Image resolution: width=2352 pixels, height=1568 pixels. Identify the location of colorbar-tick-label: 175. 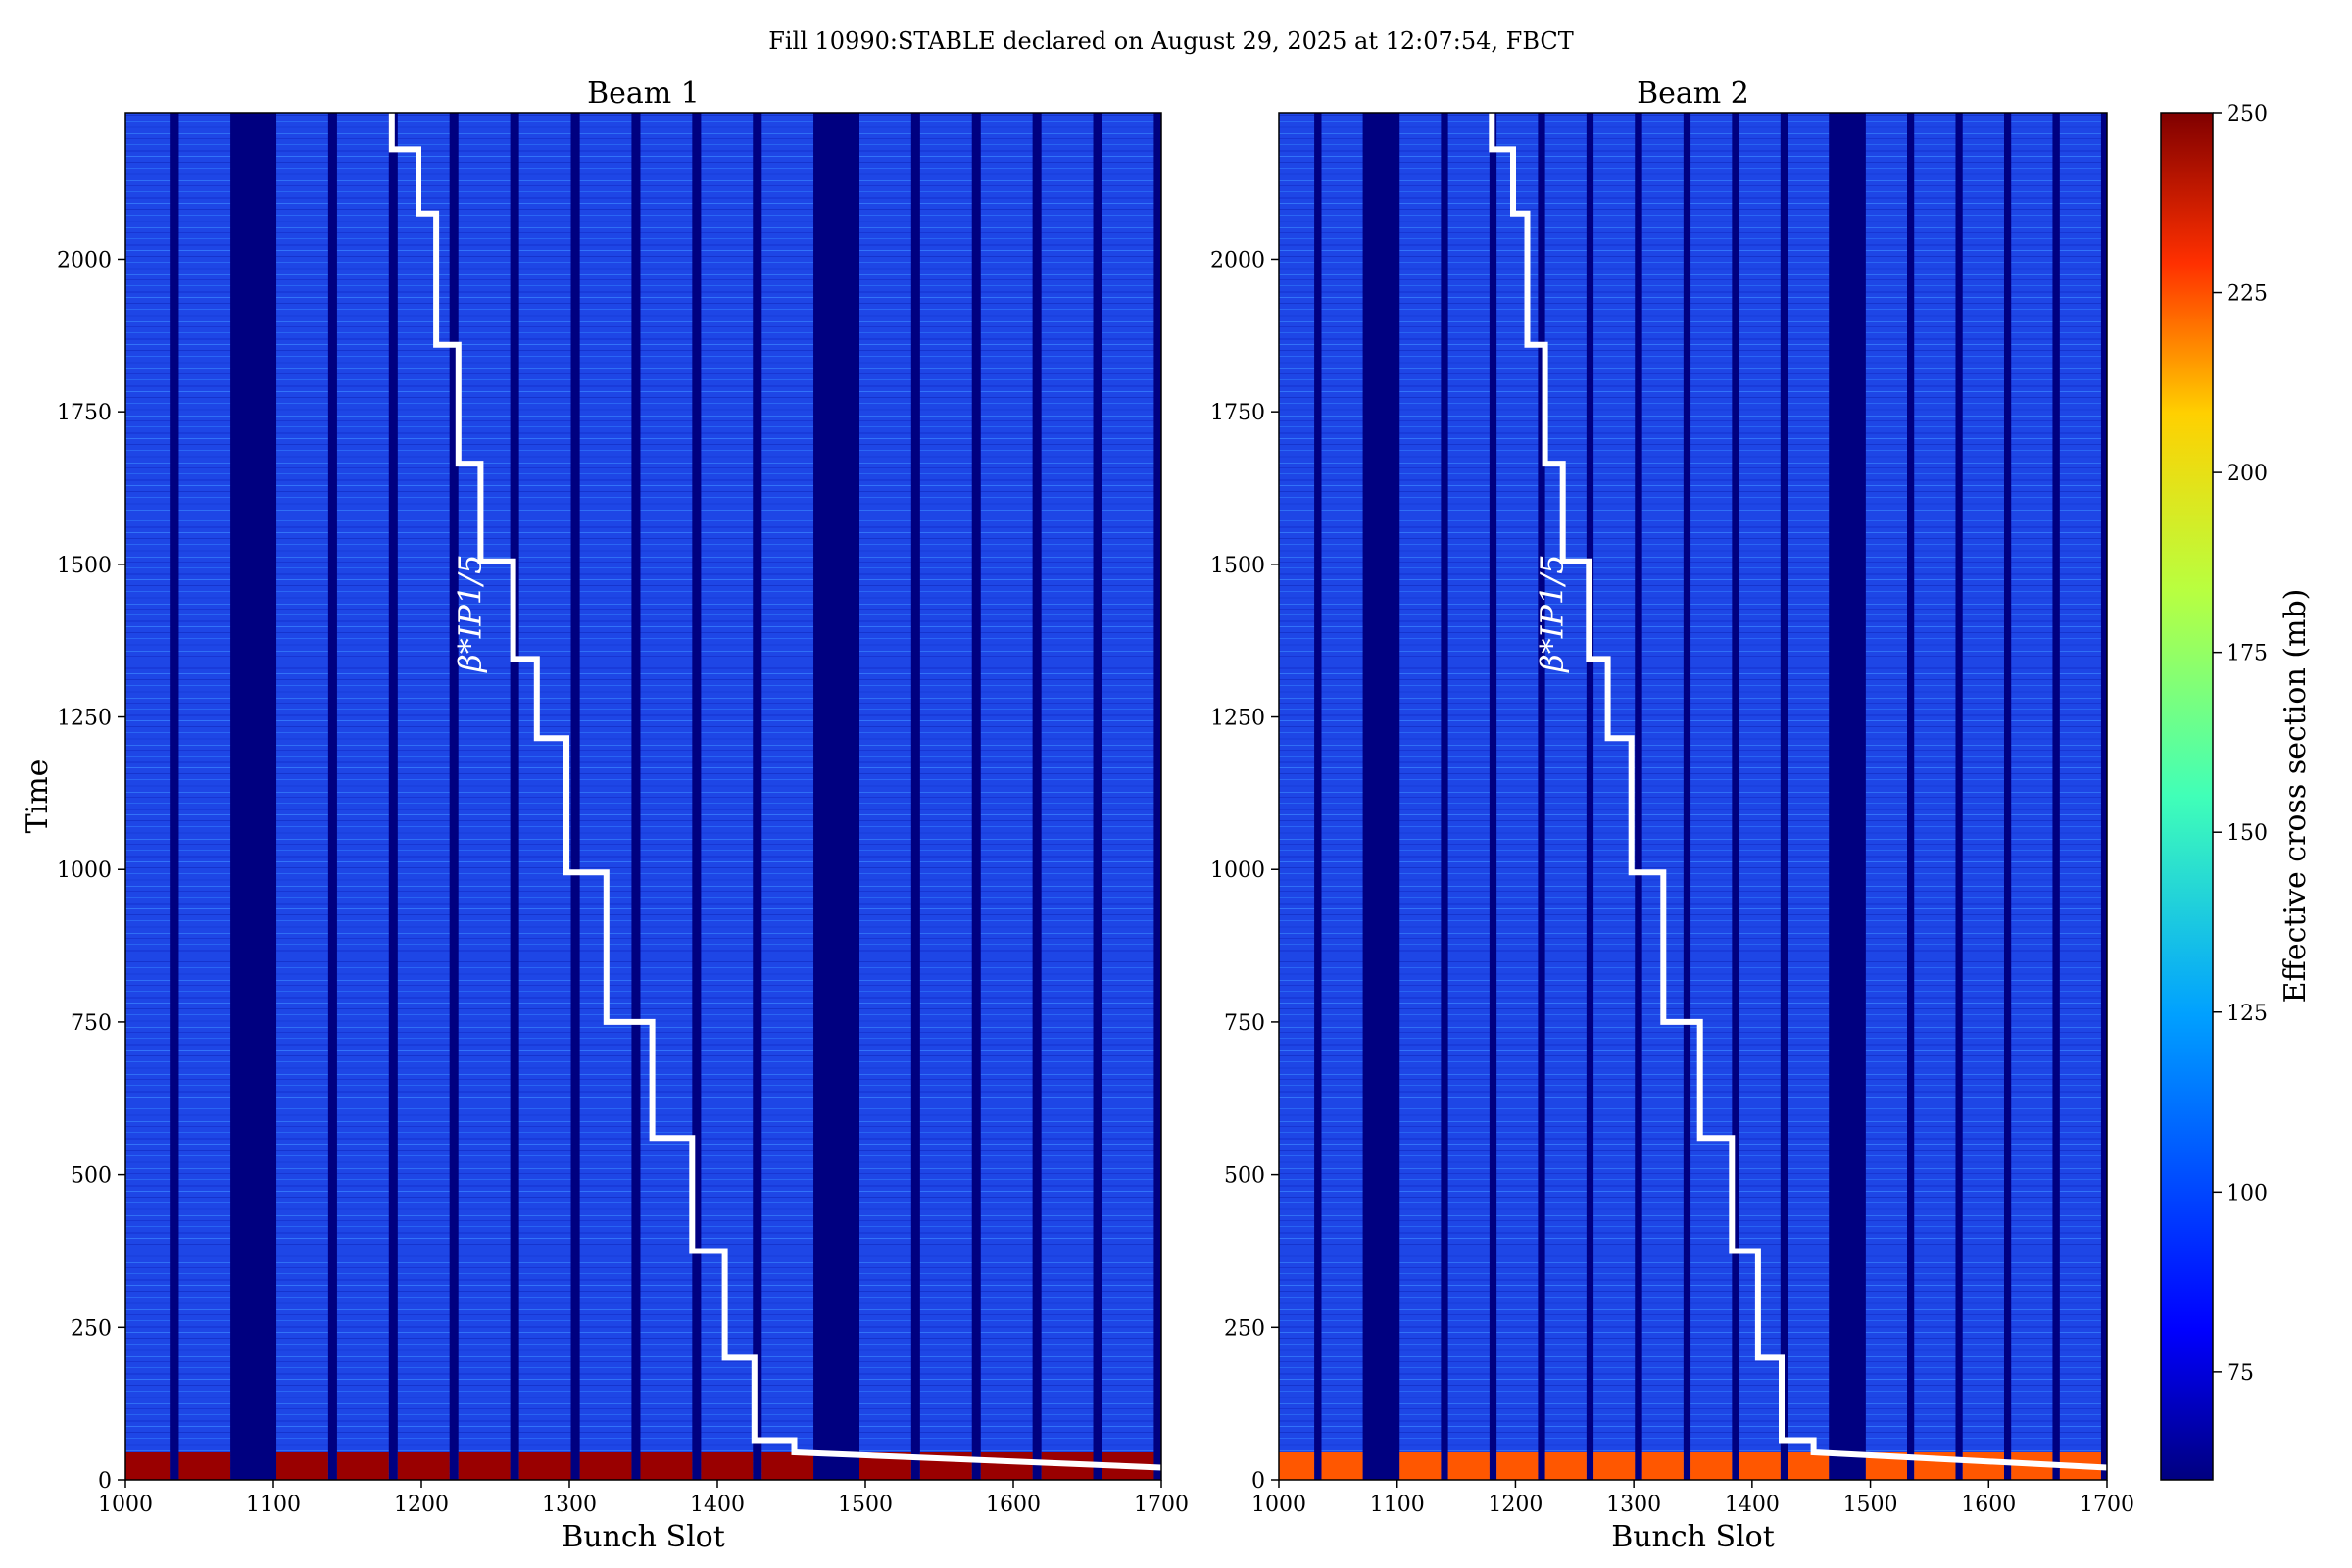
(2247, 654).